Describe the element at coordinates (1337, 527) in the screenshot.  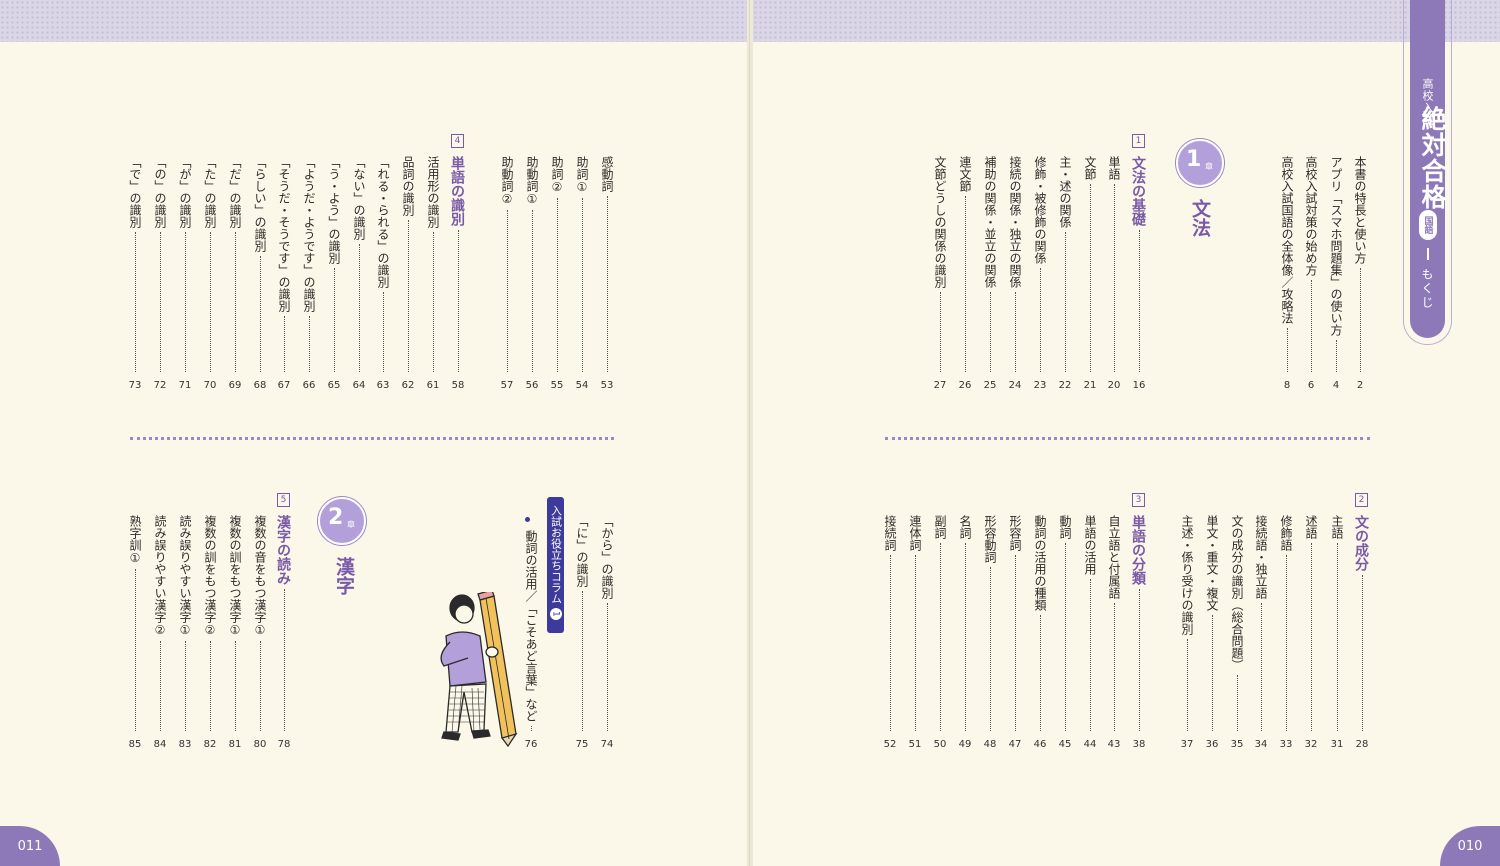
I see `toc-entry: 主語` at that location.